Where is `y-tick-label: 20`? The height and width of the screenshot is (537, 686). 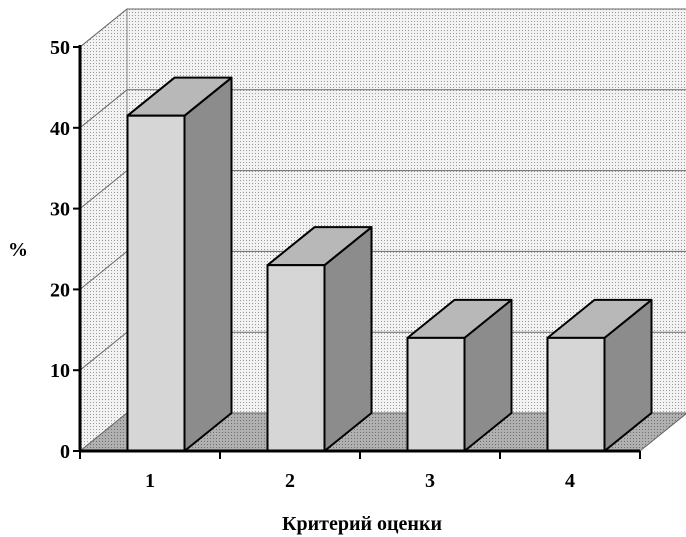
y-tick-label: 20 is located at coordinates (60, 290).